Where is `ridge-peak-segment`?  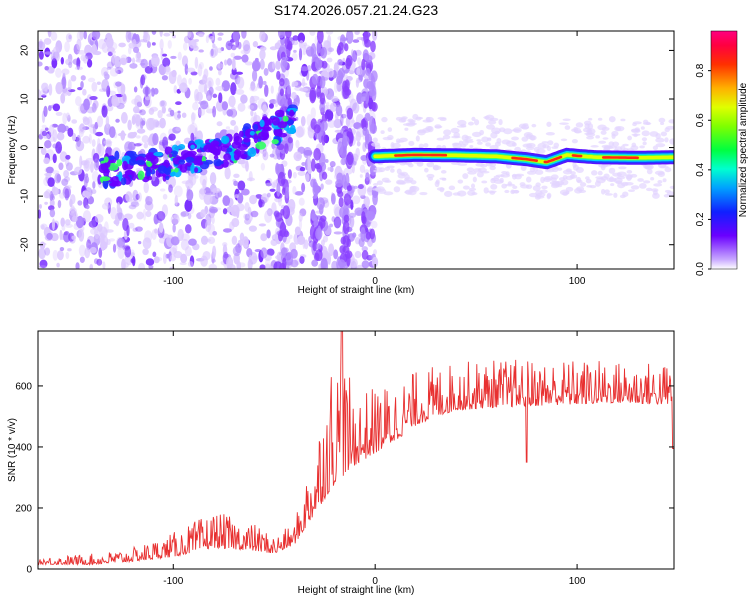 ridge-peak-segment is located at coordinates (421, 155).